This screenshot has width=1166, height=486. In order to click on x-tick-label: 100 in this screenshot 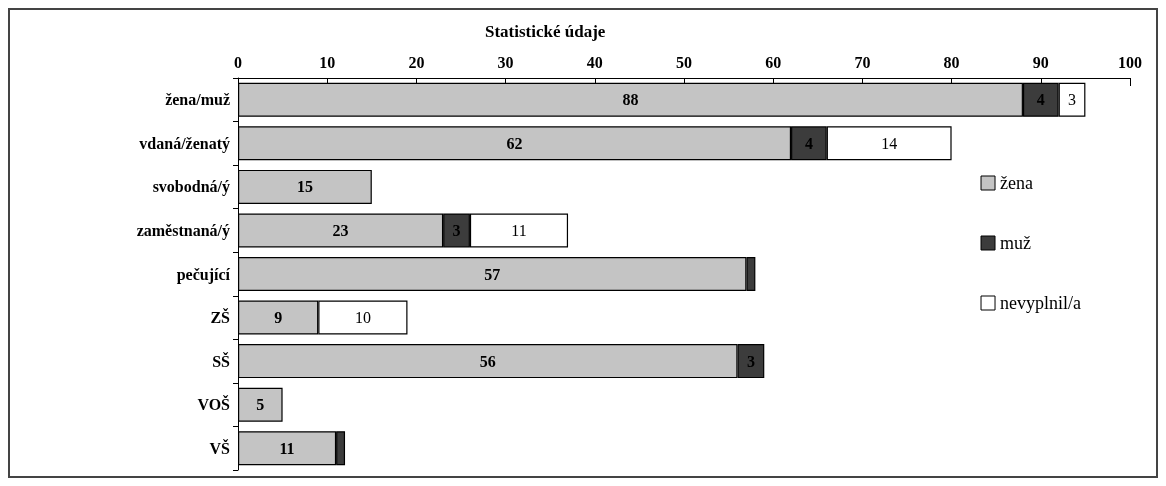, I will do `click(1130, 62)`.